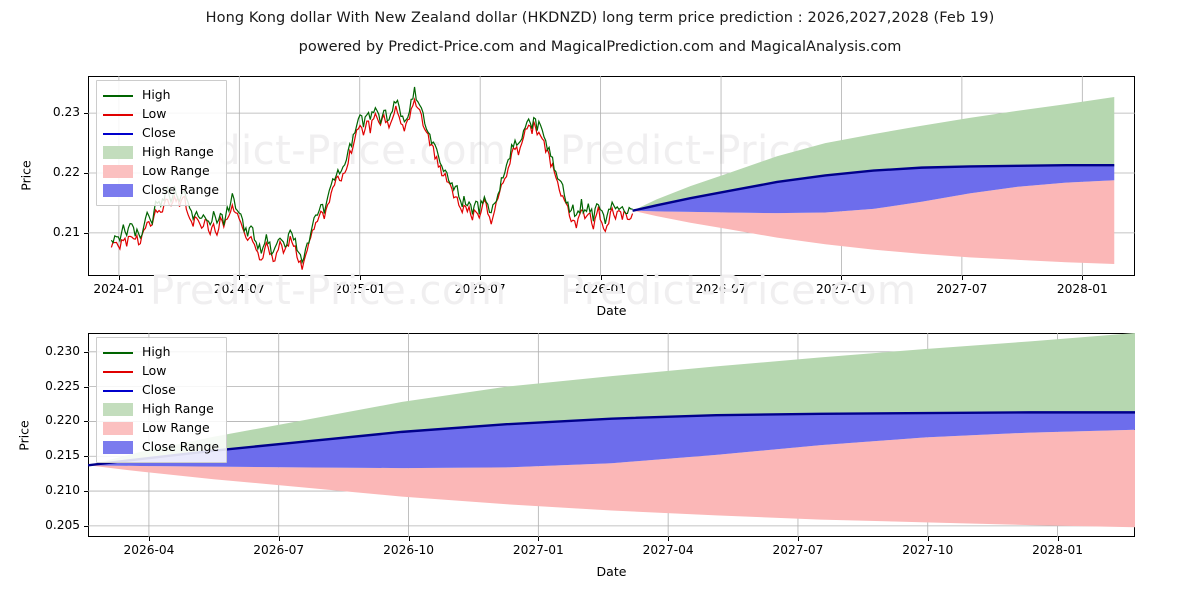 This screenshot has width=1200, height=600. Describe the element at coordinates (62, 385) in the screenshot. I see `bottom-chart-ytick-label: 0.225` at that location.